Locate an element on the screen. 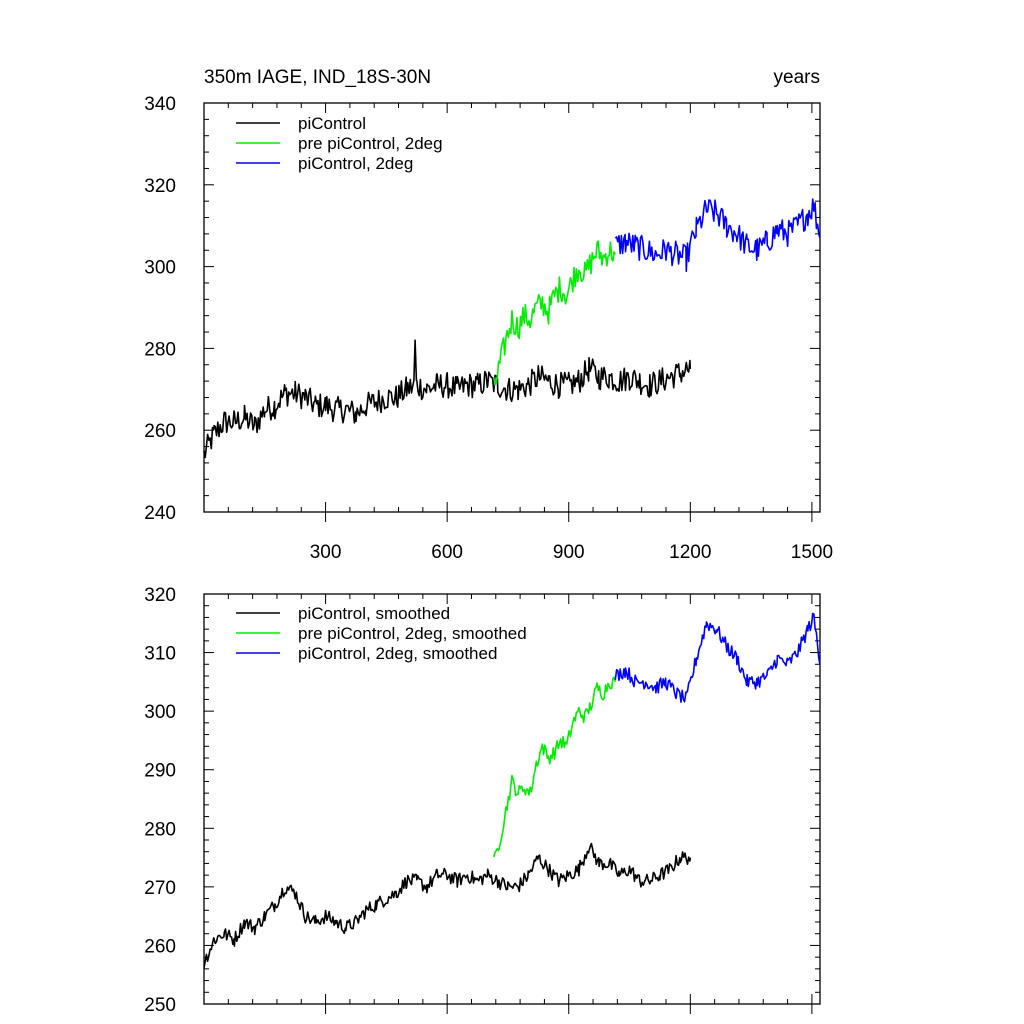  legend-label: piControl, 2deg is located at coordinates (355, 163).